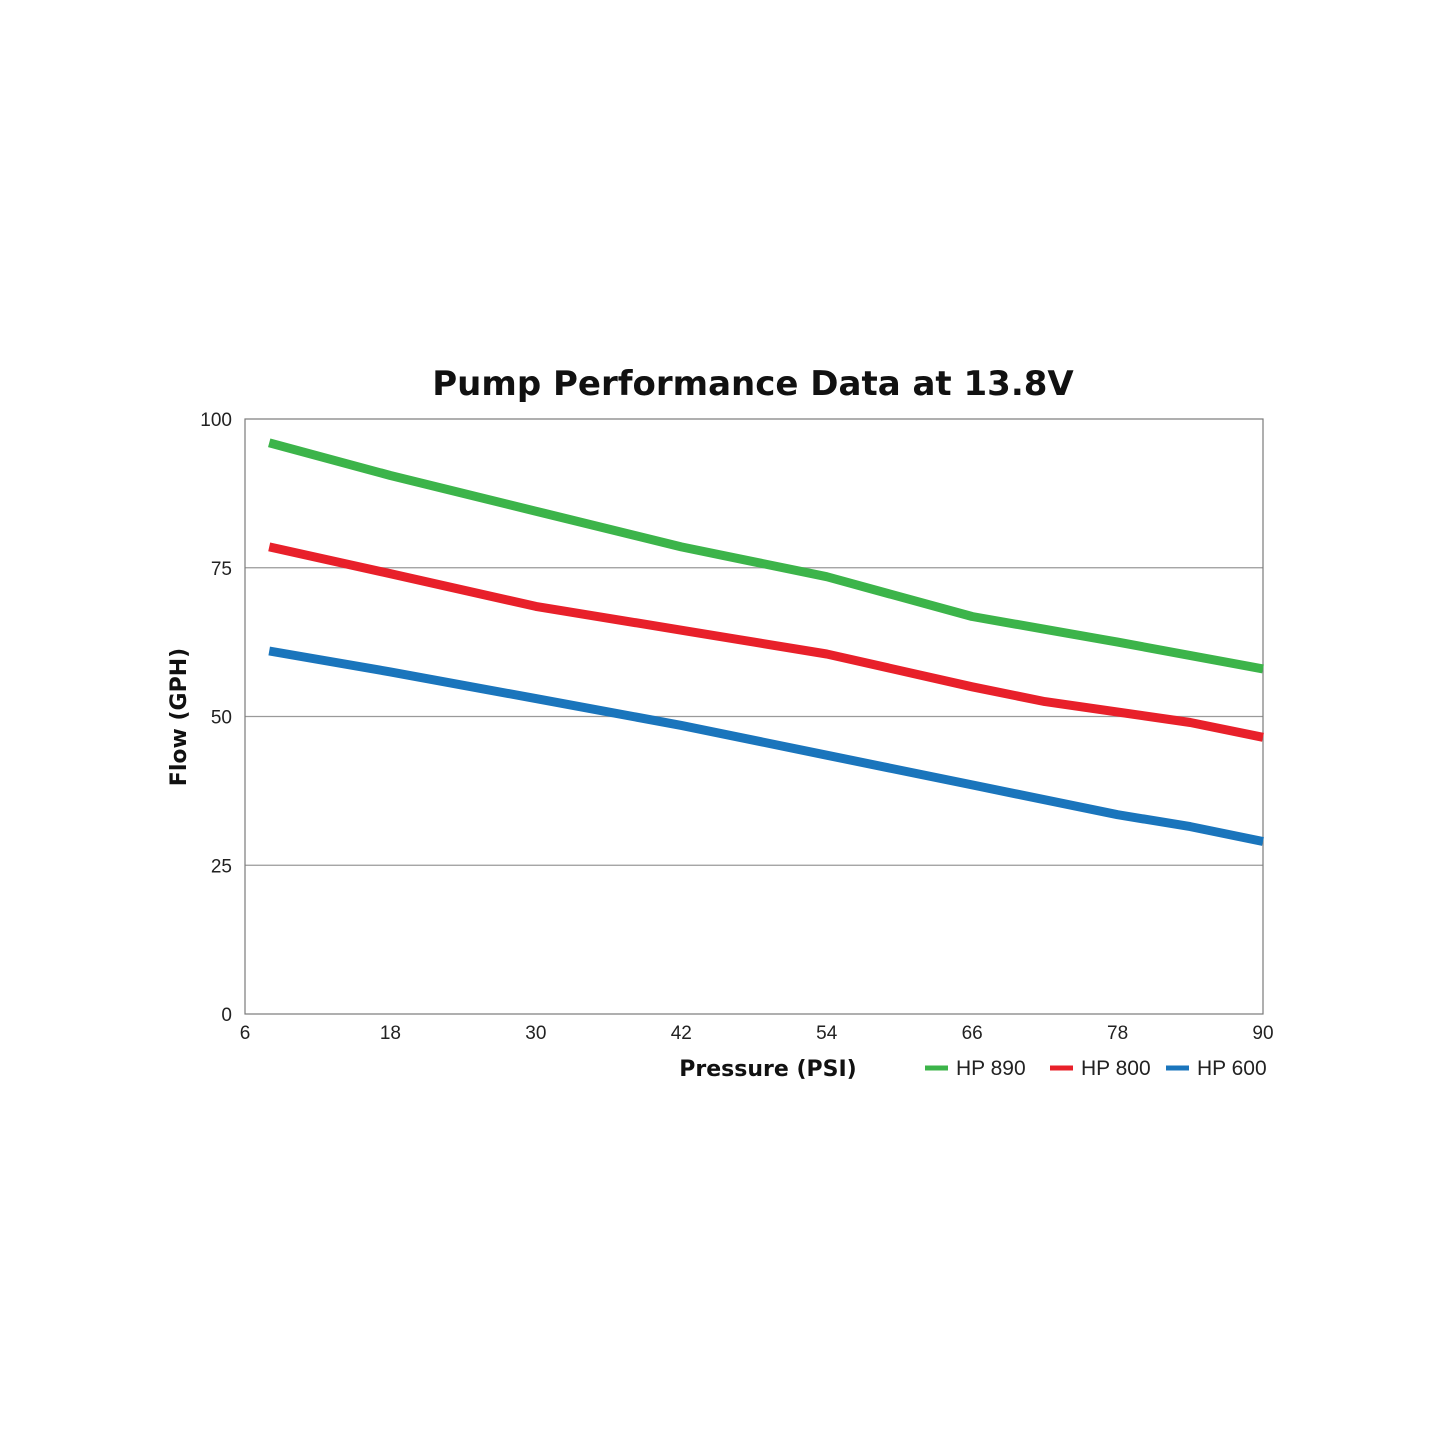 This screenshot has height=1445, width=1445. Describe the element at coordinates (757, 1033) in the screenshot. I see `x-tick-labels: 6 18 30 42 54 66 78 90` at that location.